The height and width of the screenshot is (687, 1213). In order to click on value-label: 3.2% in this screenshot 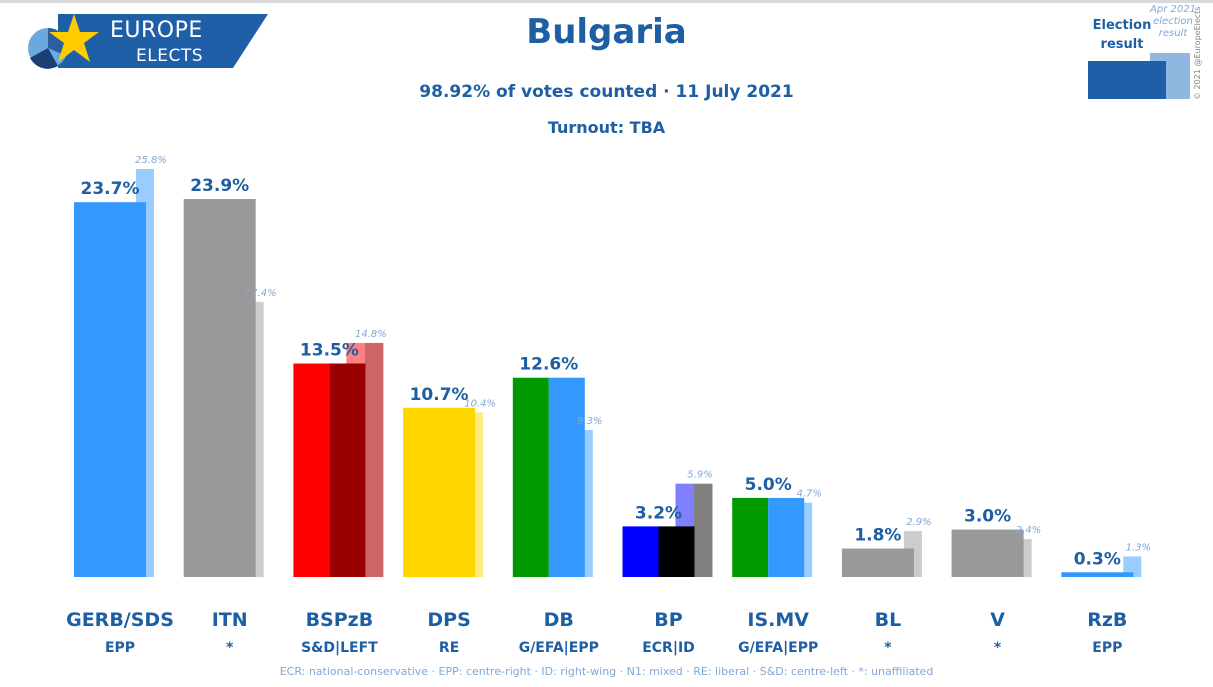, I will do `click(658, 513)`.